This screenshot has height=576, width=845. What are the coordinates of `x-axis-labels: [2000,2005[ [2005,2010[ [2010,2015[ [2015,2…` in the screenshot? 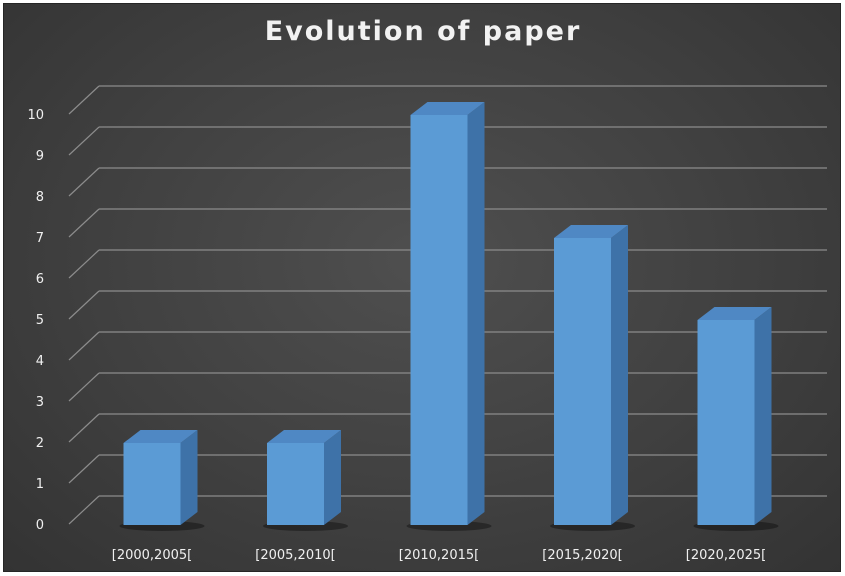 It's located at (439, 555).